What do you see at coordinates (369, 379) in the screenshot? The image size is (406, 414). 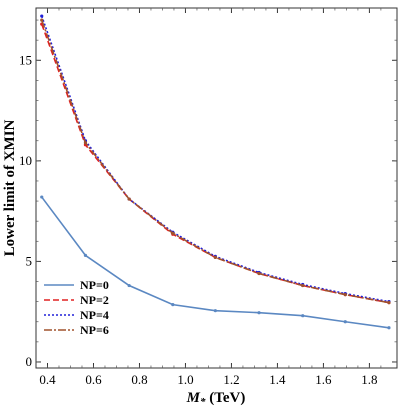 I see `x-tick-label: 1.8` at bounding box center [369, 379].